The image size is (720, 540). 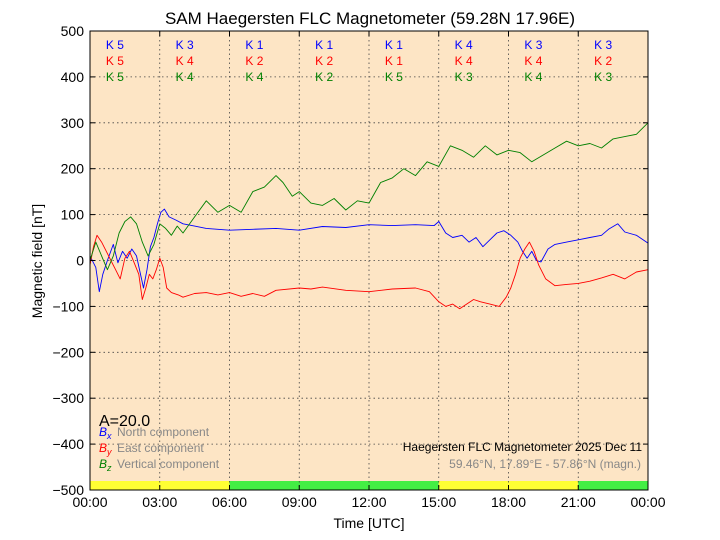 I want to click on k-index-y-1: K 4, so click(x=185, y=61).